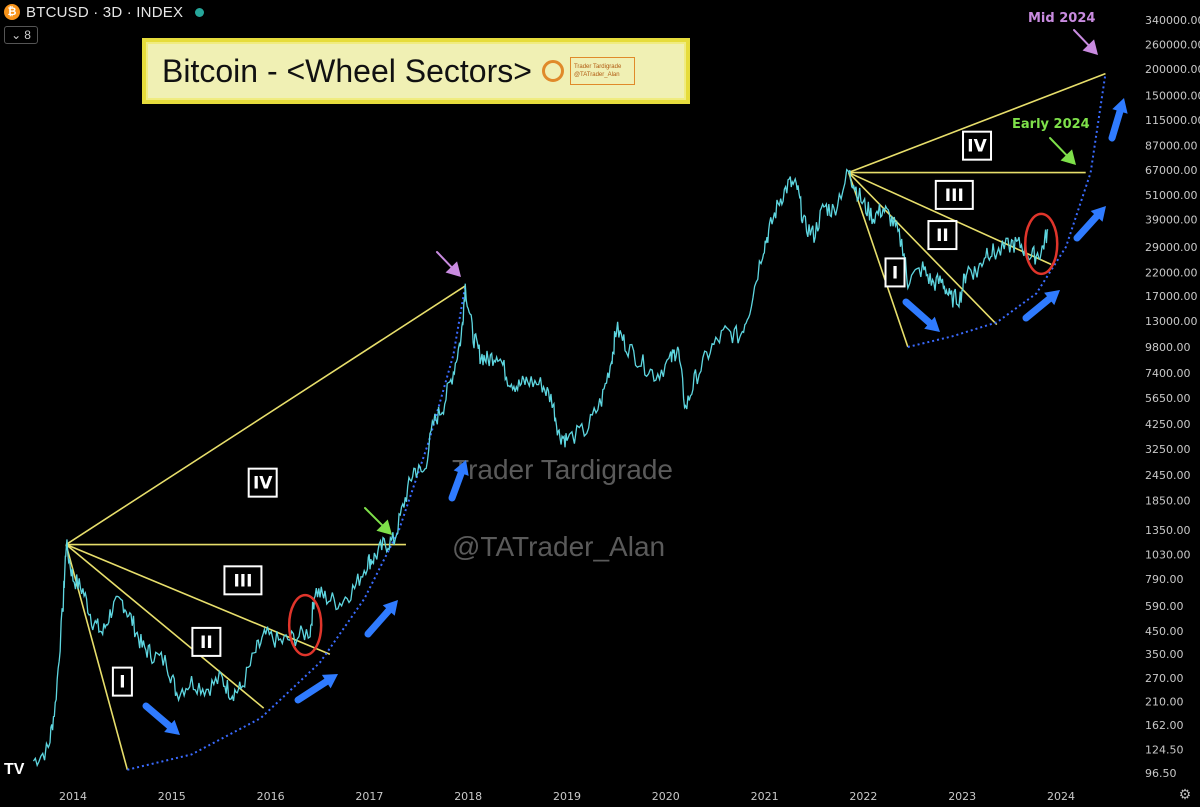  I want to click on symbol-label: BTCUSD · 3D · INDEX, so click(105, 12).